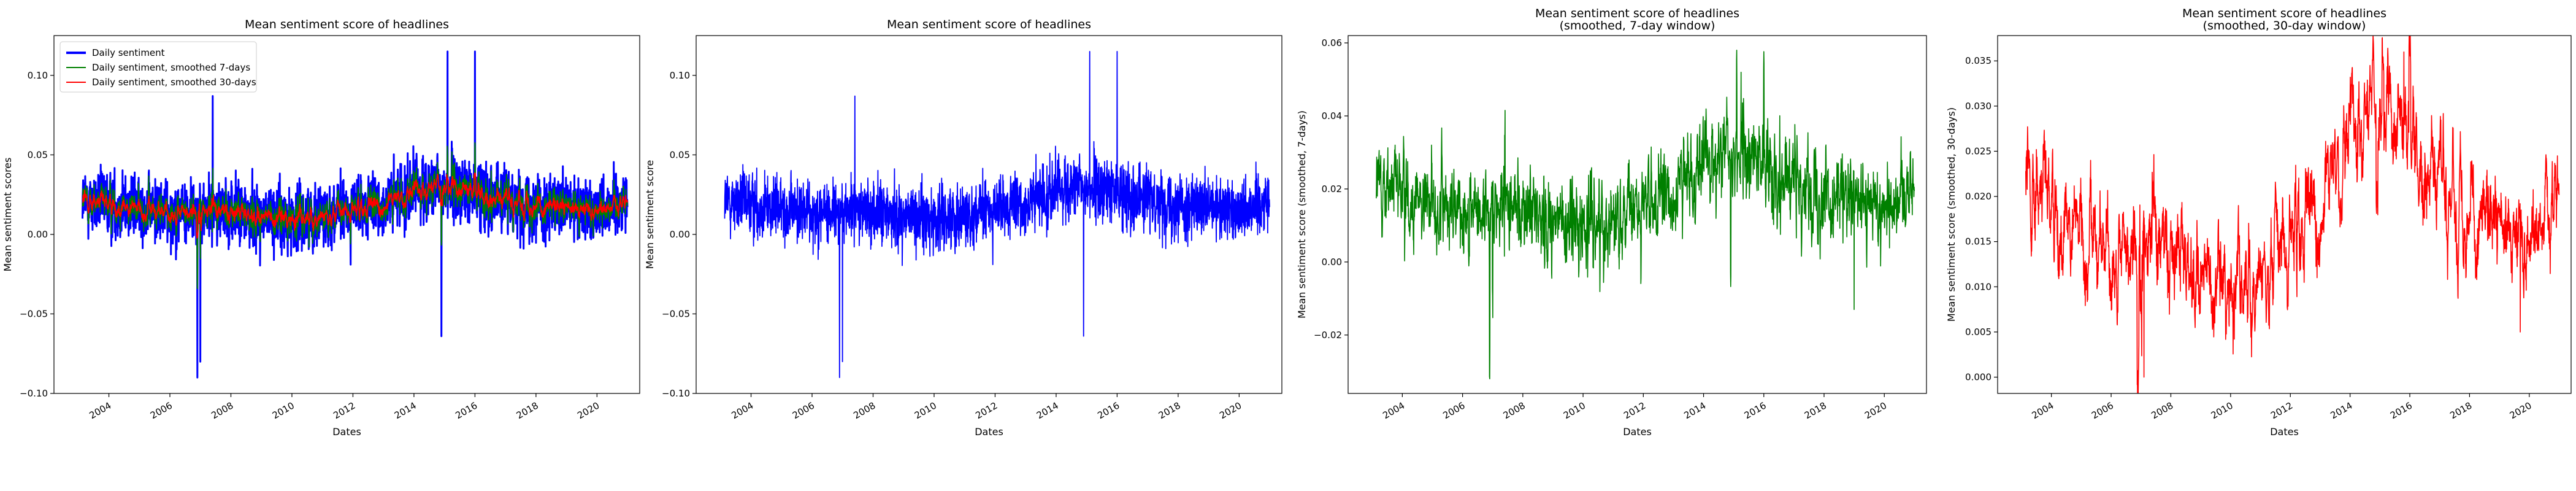 The height and width of the screenshot is (491, 2576). What do you see at coordinates (1978, 332) in the screenshot?
I see `y-tick-label: 0.005` at bounding box center [1978, 332].